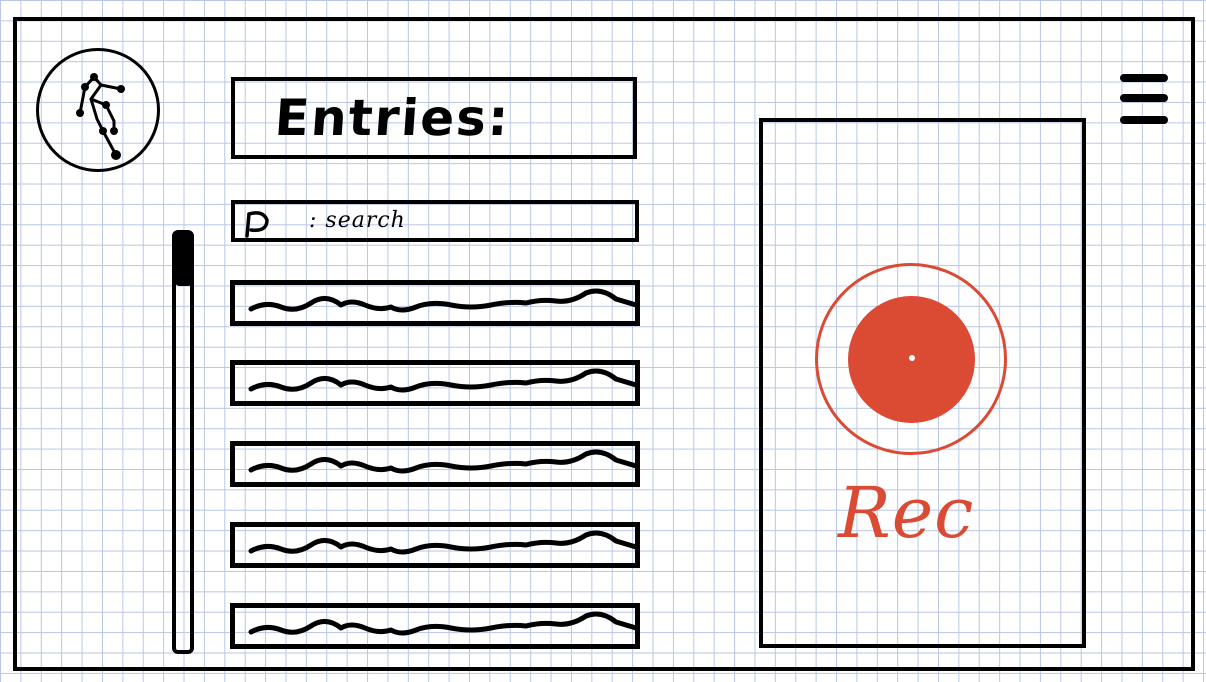 The width and height of the screenshot is (1206, 682). I want to click on hamburger-menu-icon, so click(1145, 100).